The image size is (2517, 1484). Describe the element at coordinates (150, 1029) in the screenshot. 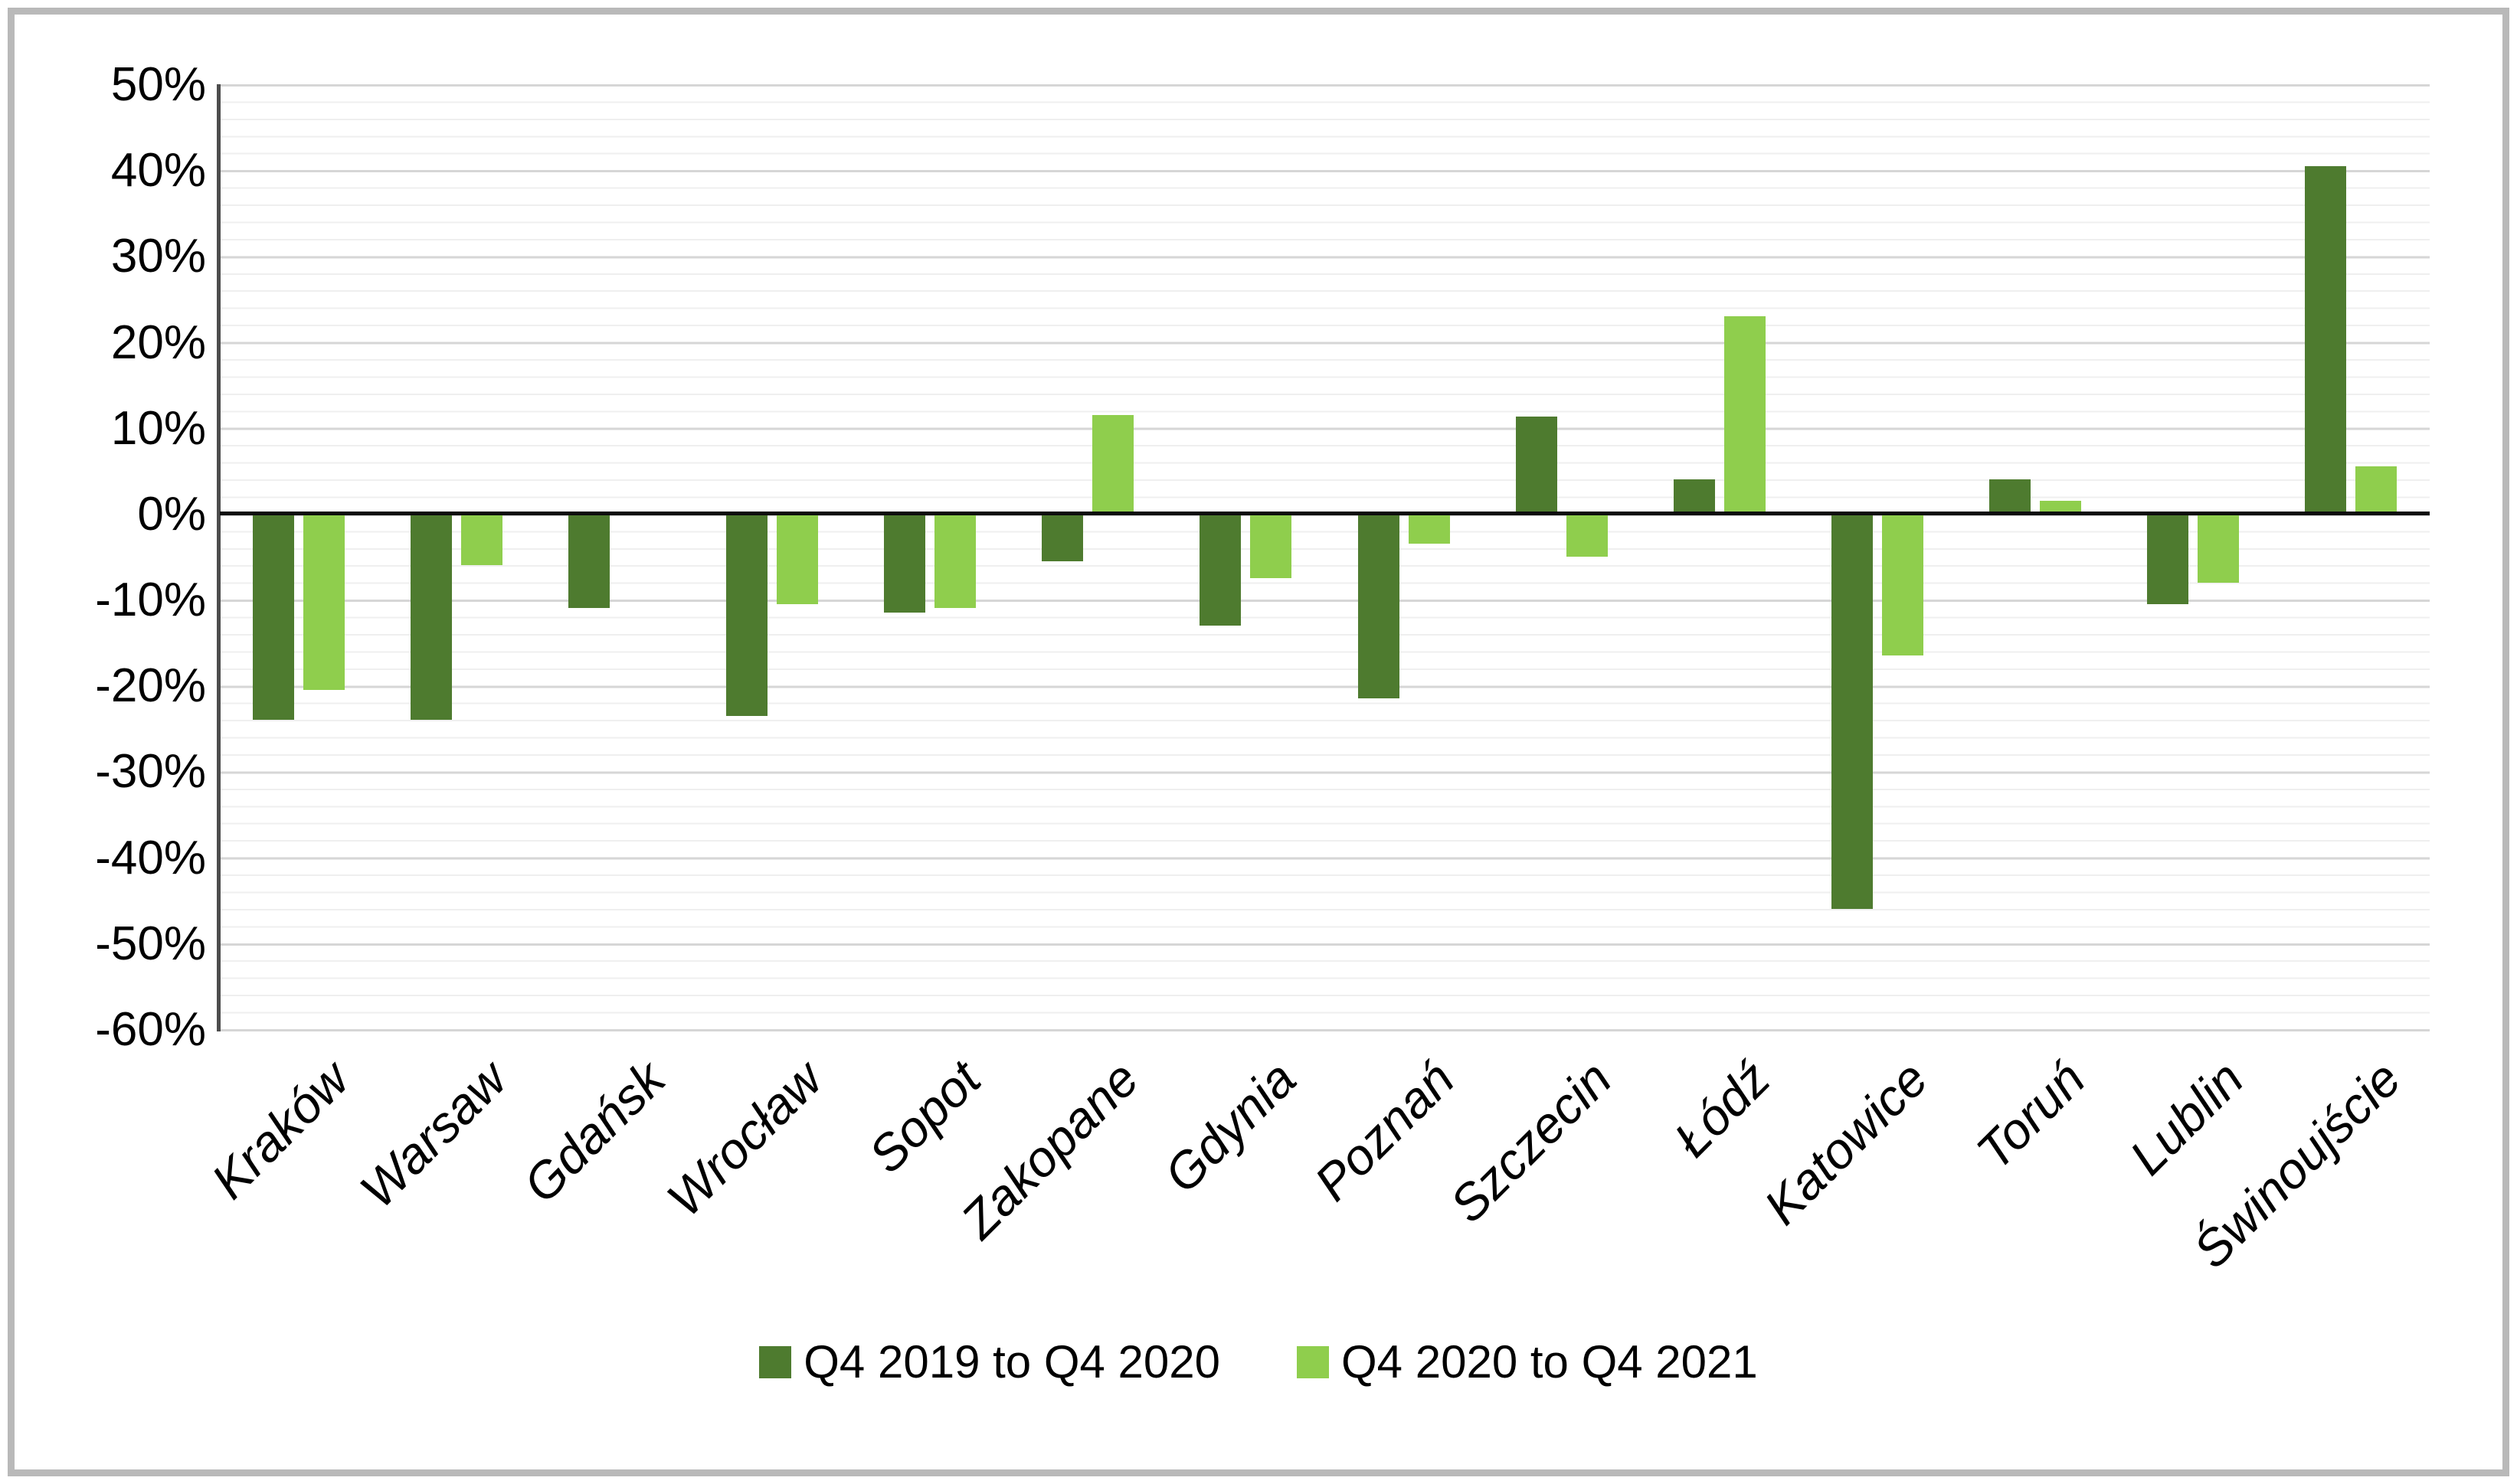

I see `y-tick--60: -60%` at that location.